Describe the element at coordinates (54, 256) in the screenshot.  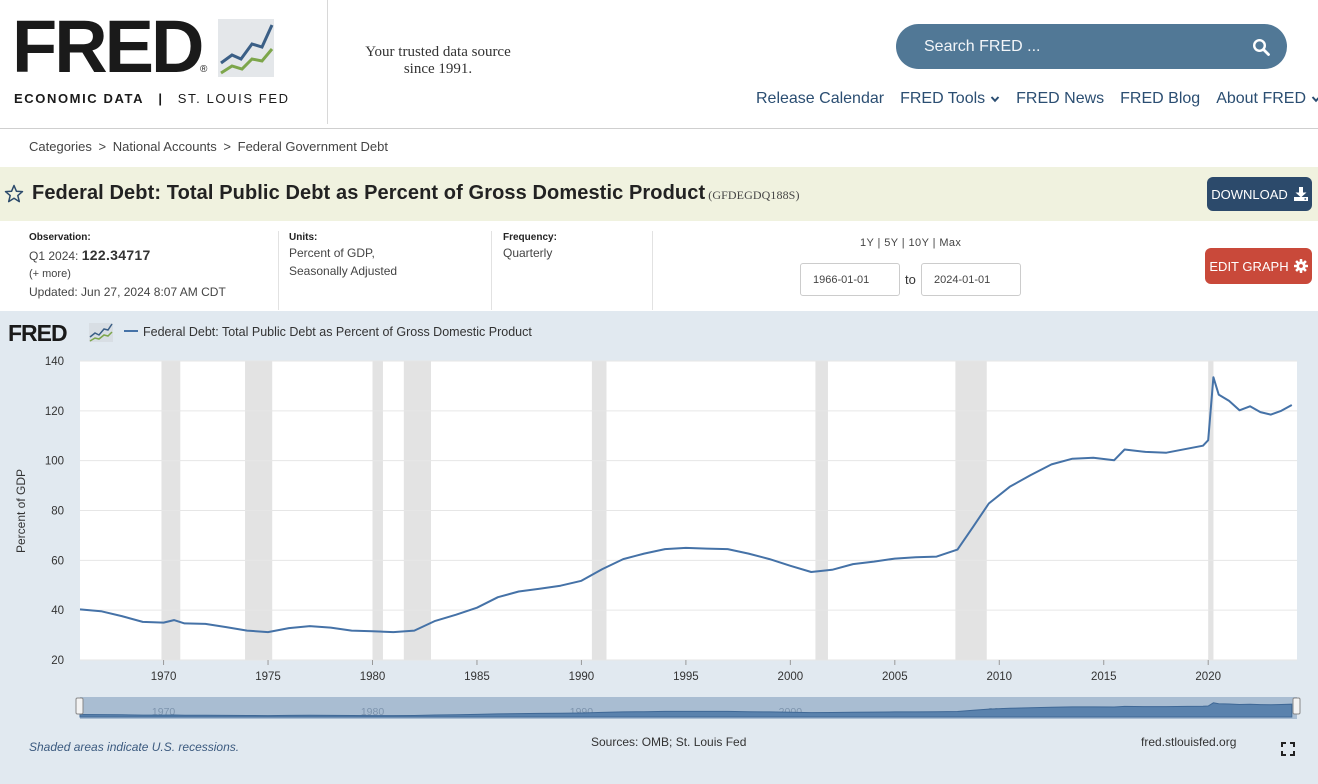
I see `observation-period: Q1 2024:` at that location.